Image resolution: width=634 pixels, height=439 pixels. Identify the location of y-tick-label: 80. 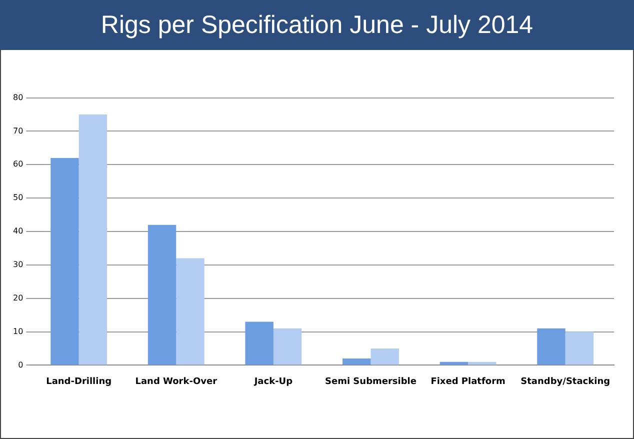
(18, 97).